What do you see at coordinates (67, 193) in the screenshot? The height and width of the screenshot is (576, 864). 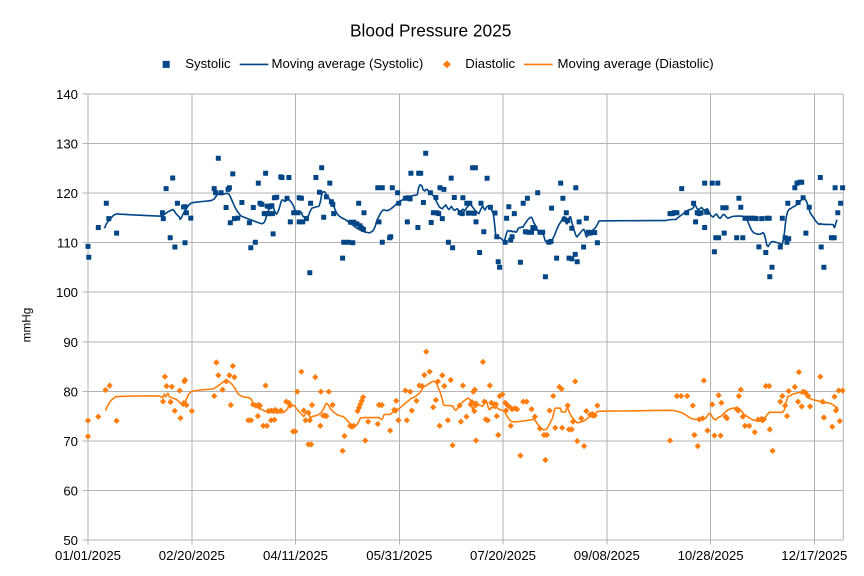 I see `svg-text: 120` at bounding box center [67, 193].